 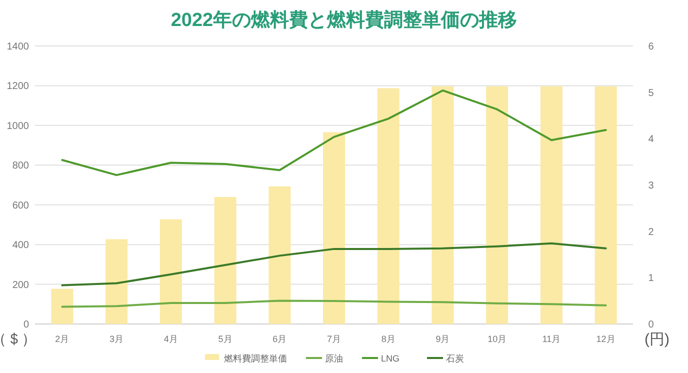 I want to click on legend-label: 石炭, so click(x=455, y=359).